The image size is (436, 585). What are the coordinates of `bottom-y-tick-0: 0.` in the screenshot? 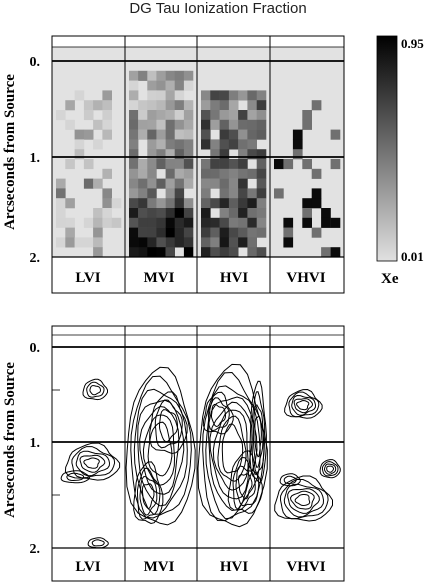 It's located at (35, 348).